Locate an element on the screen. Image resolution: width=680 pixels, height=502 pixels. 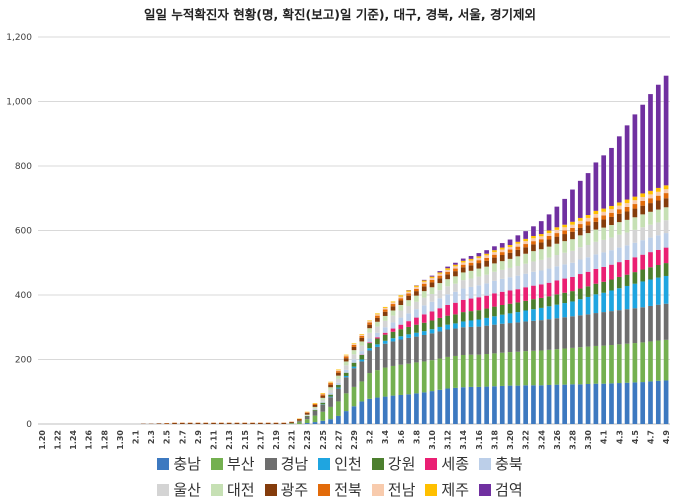
legend-label: 대전 is located at coordinates (240, 490).